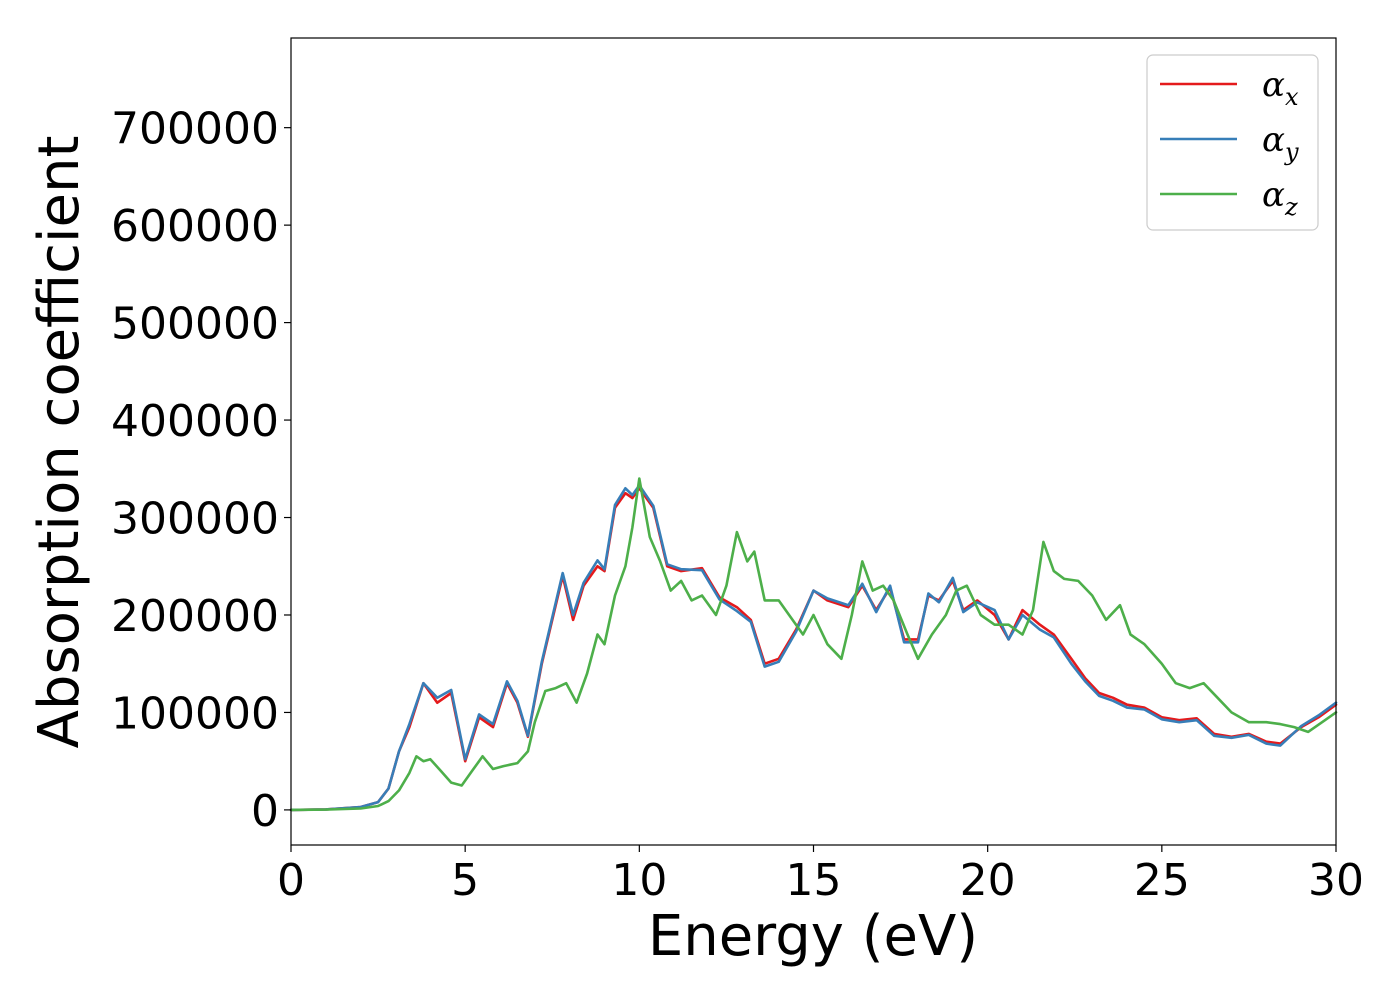 Image resolution: width=1400 pixels, height=1000 pixels. Describe the element at coordinates (195, 616) in the screenshot. I see `y-tick-label: 200000` at that location.